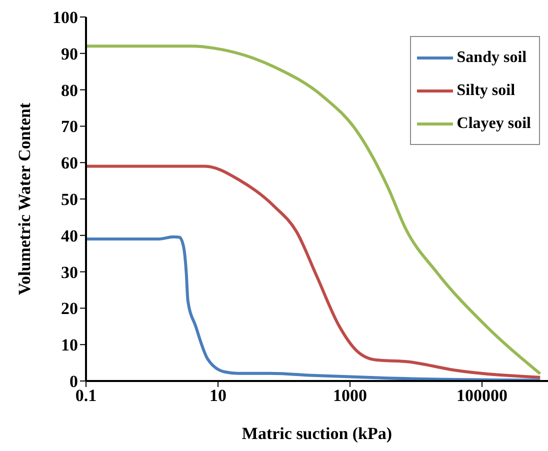  What do you see at coordinates (69, 308) in the screenshot?
I see `y-tick-label: 20` at bounding box center [69, 308].